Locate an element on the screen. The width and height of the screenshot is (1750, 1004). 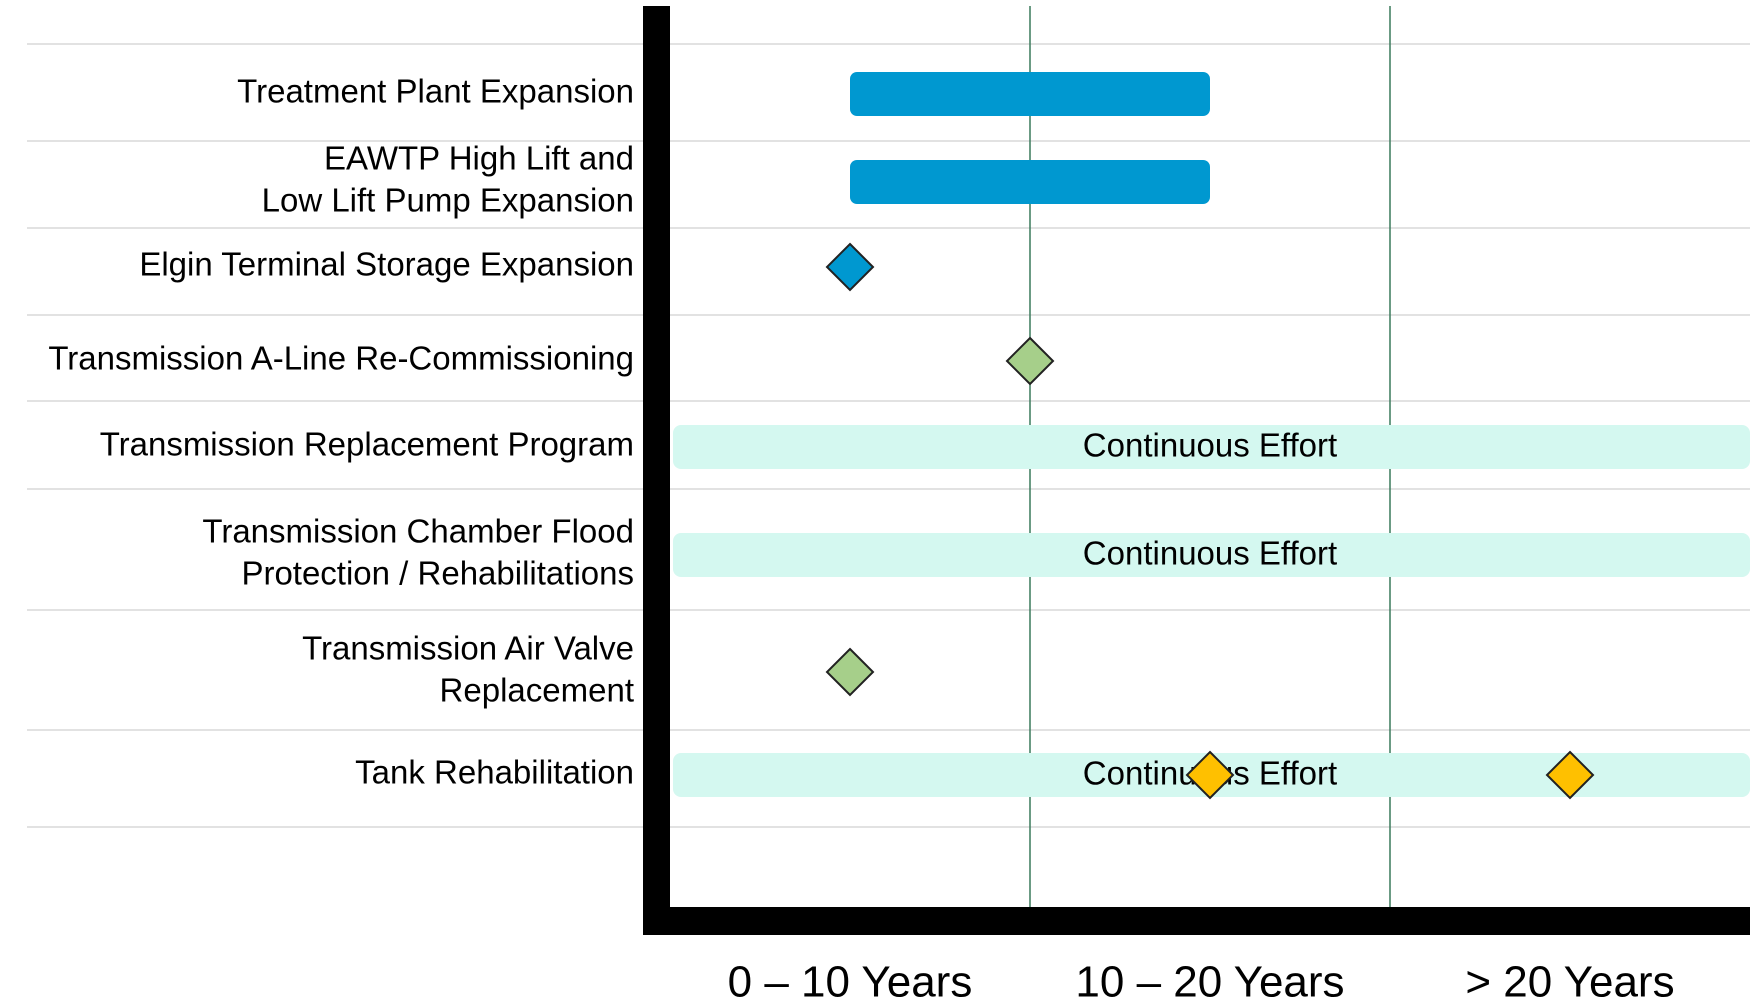
x-axis is located at coordinates (1196, 921).